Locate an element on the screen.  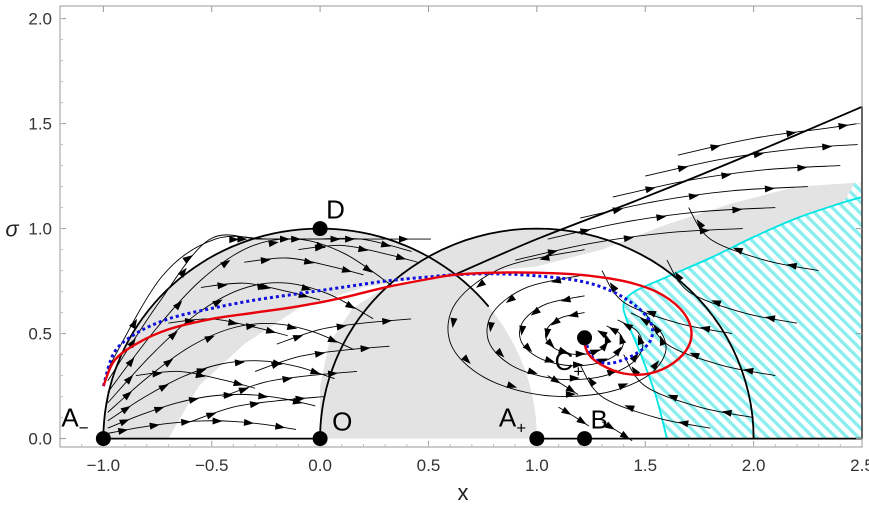
y-tick-label: 2.0 is located at coordinates (40, 19).